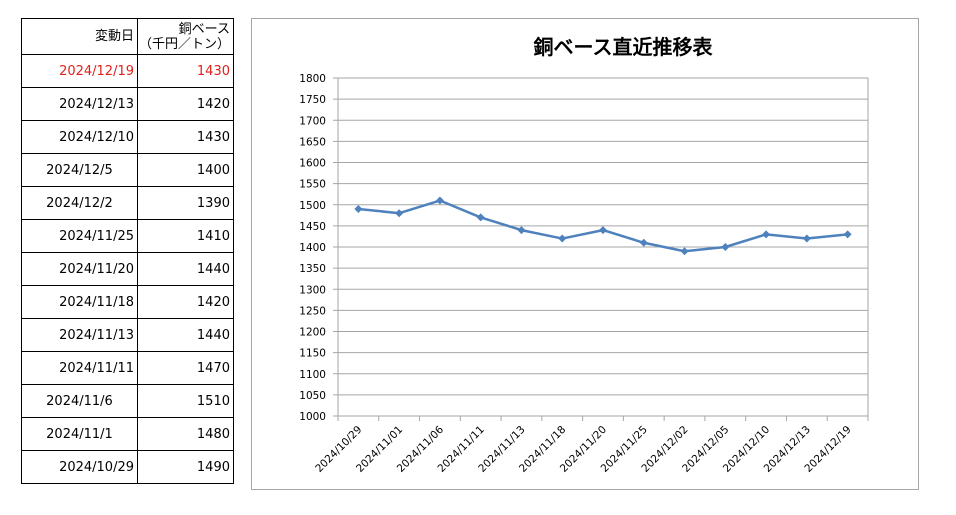 The width and height of the screenshot is (956, 515). Describe the element at coordinates (312, 417) in the screenshot. I see `y-tick-label: 1000` at that location.